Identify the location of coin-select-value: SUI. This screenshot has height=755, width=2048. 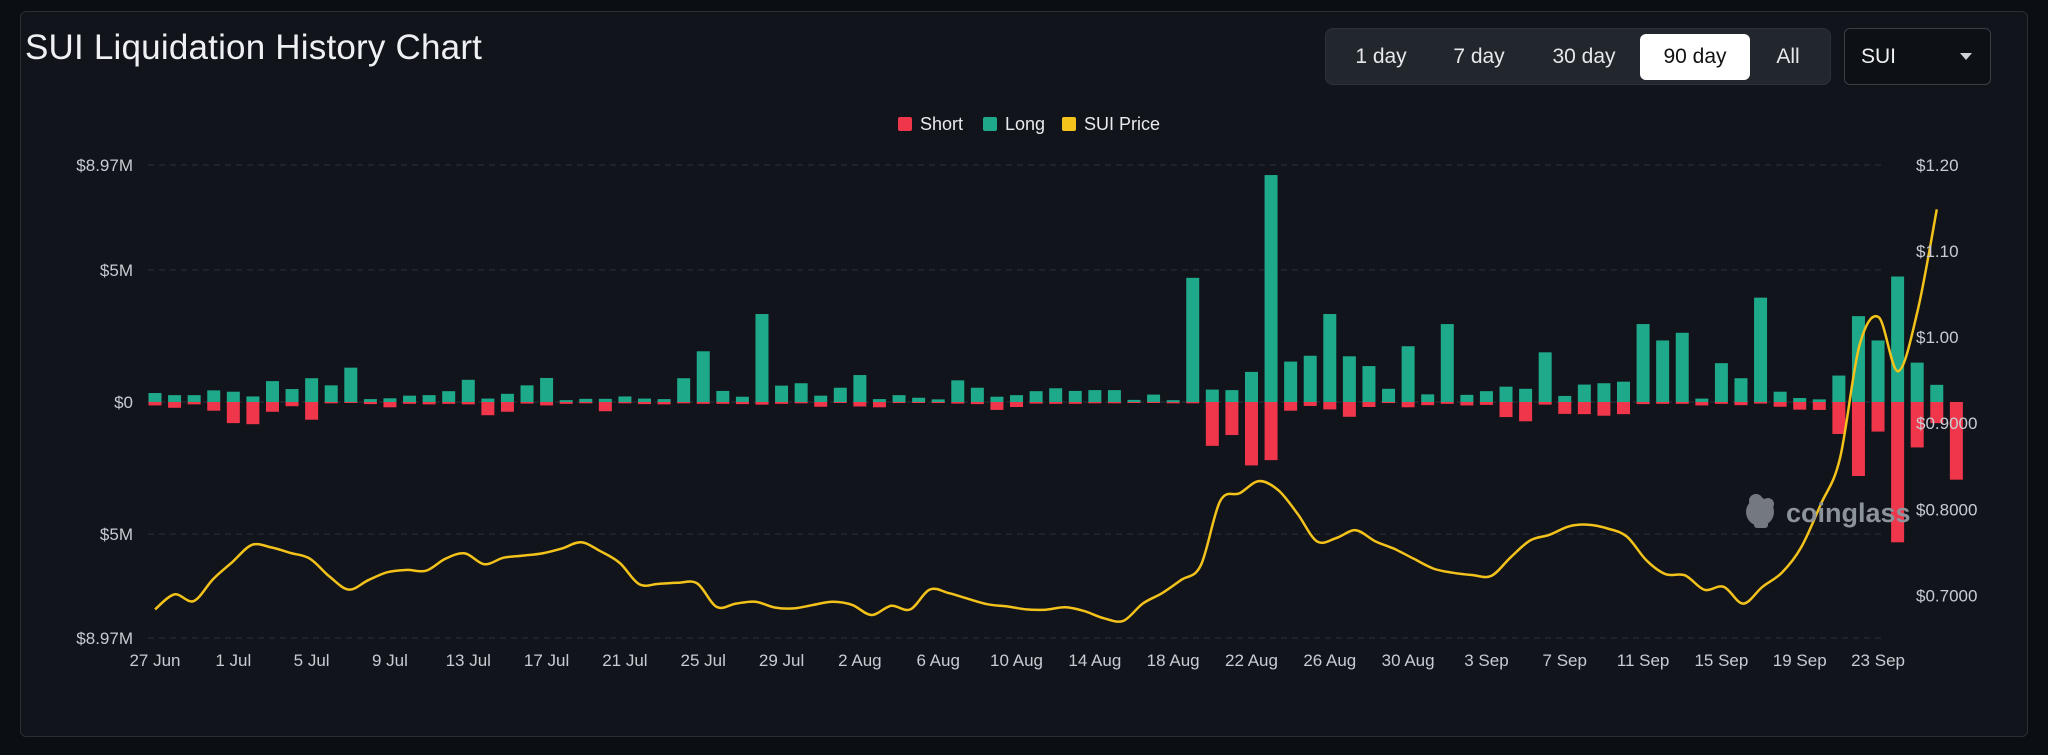
(1879, 56).